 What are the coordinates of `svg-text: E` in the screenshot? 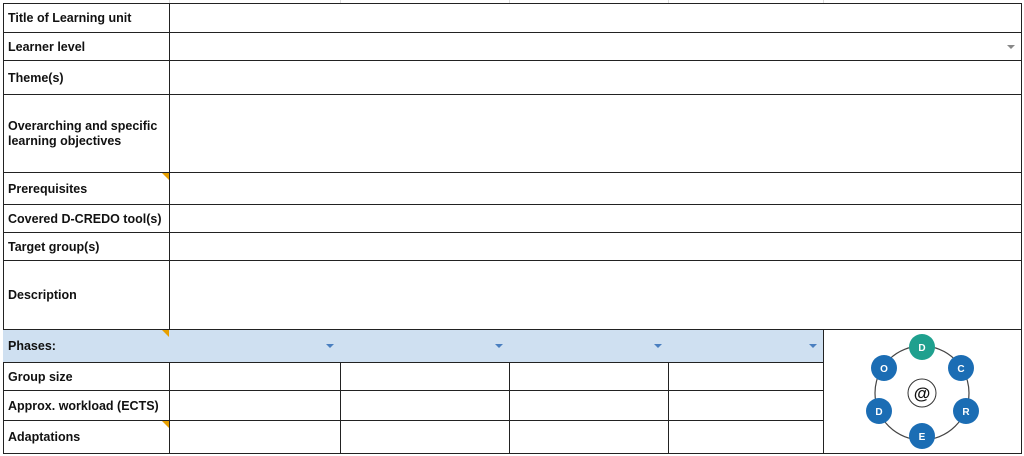 It's located at (922, 437).